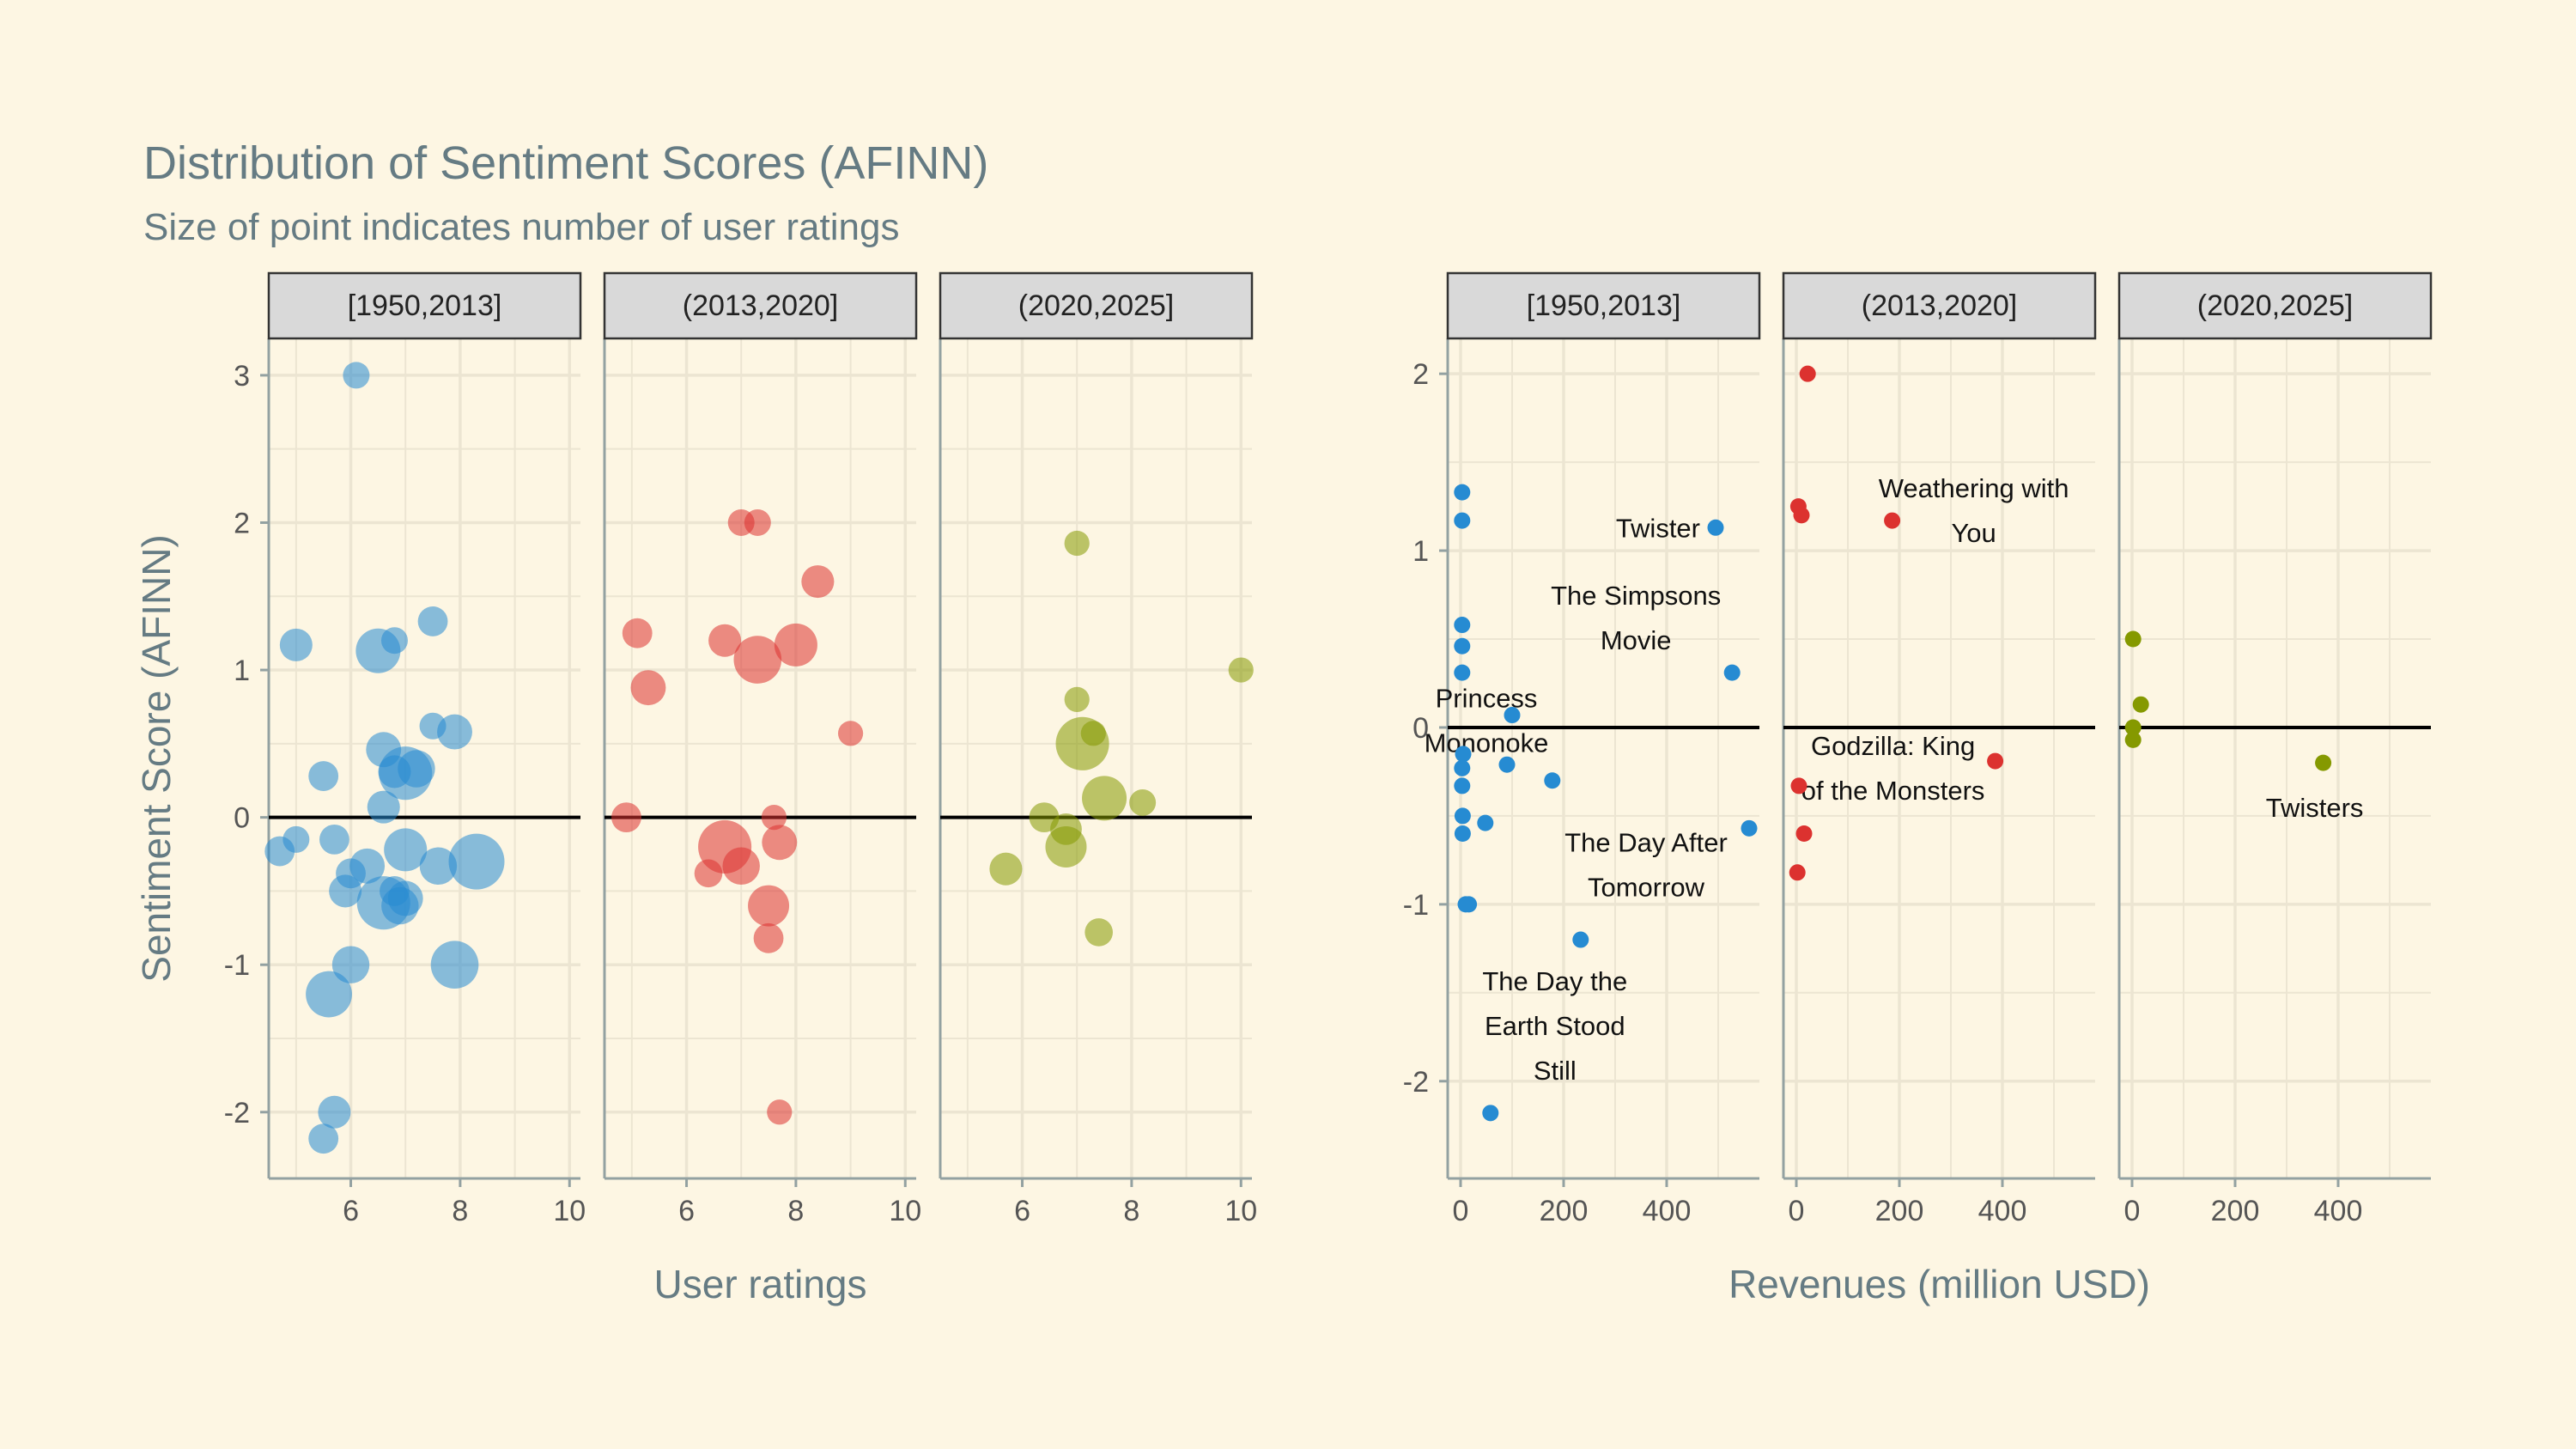  Describe the element at coordinates (1555, 1071) in the screenshot. I see `point-annotation: Still` at that location.